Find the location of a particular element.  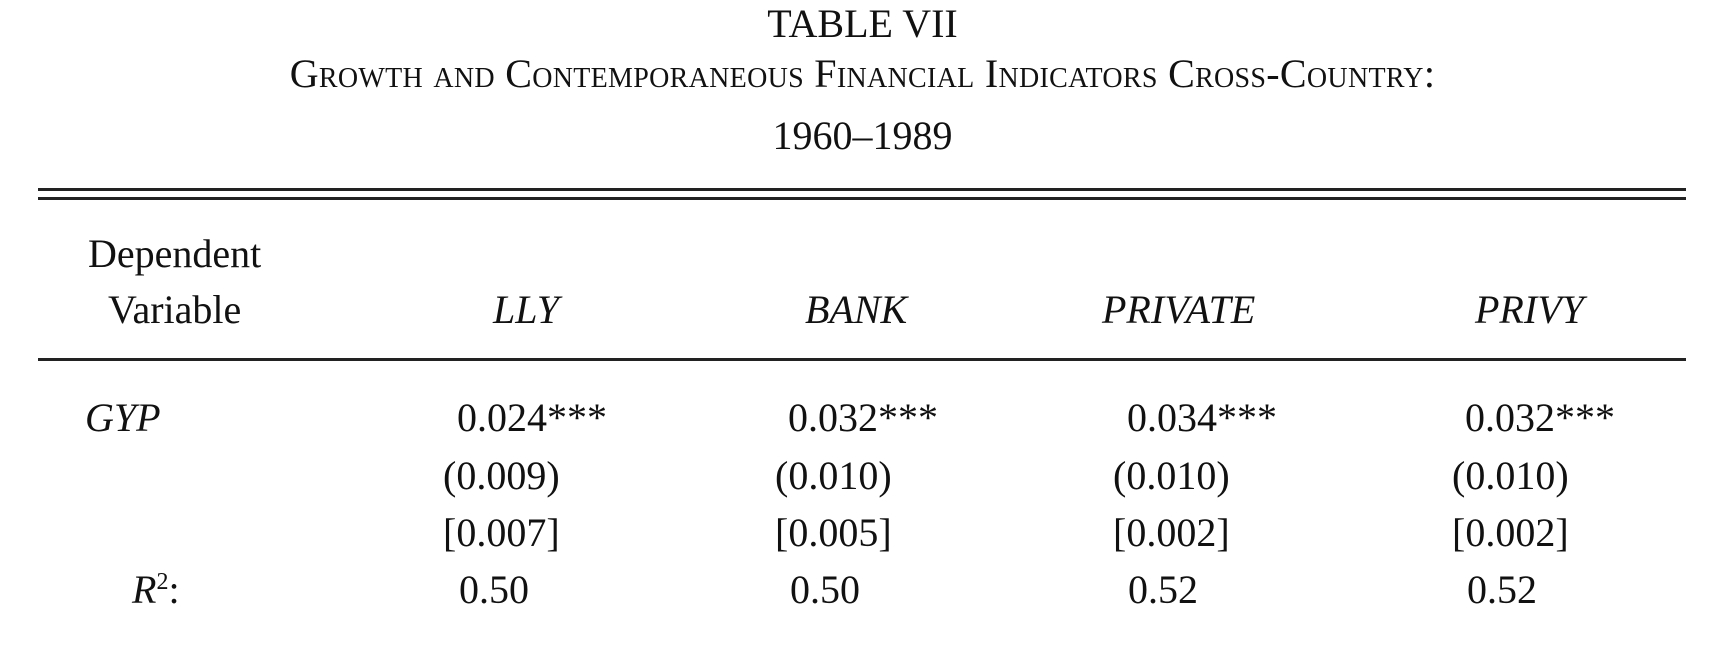

header-rule is located at coordinates (862, 359).